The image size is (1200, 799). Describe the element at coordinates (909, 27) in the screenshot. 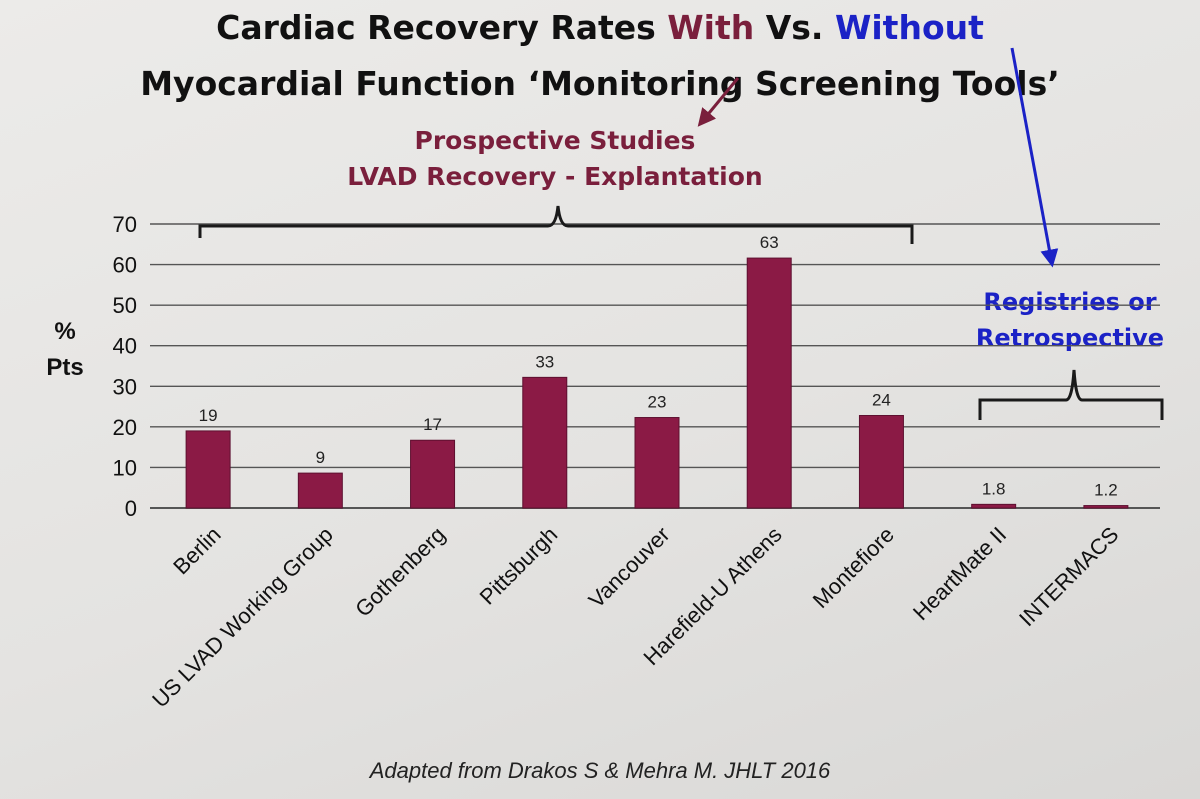

I see `title-without-word: Without` at that location.